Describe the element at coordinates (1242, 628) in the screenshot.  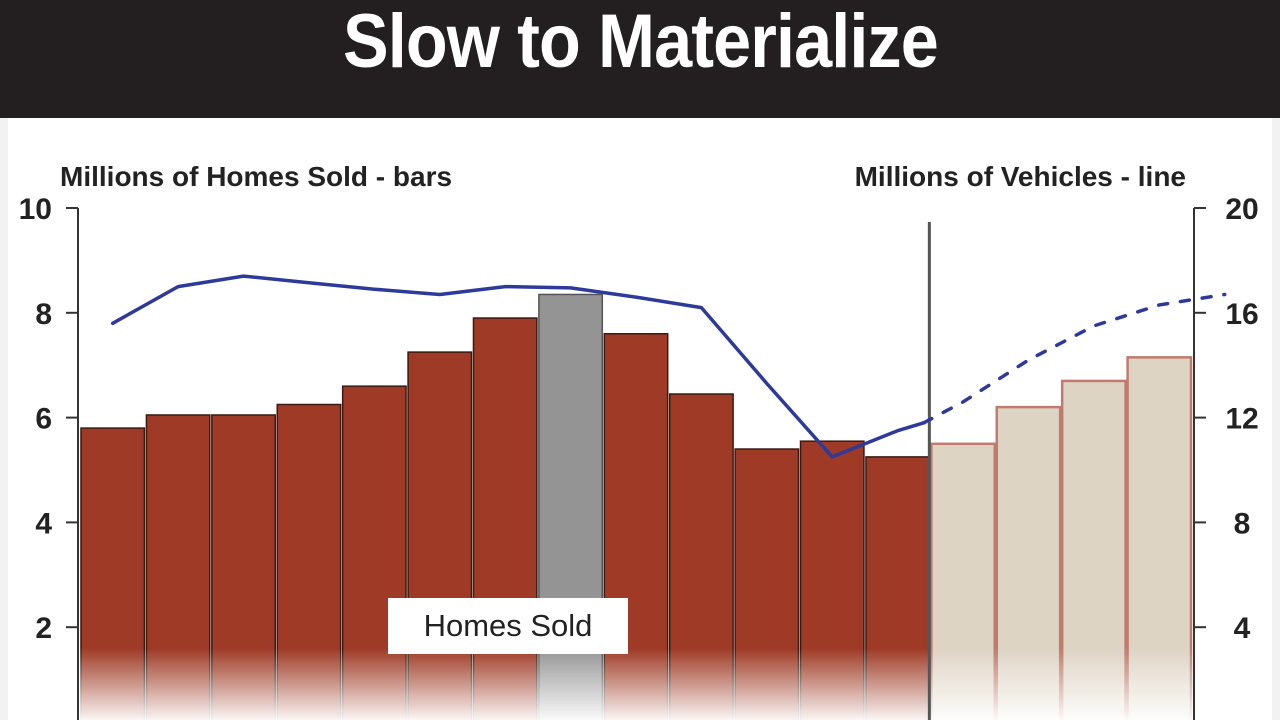
I see `right-tick-label: 4` at that location.